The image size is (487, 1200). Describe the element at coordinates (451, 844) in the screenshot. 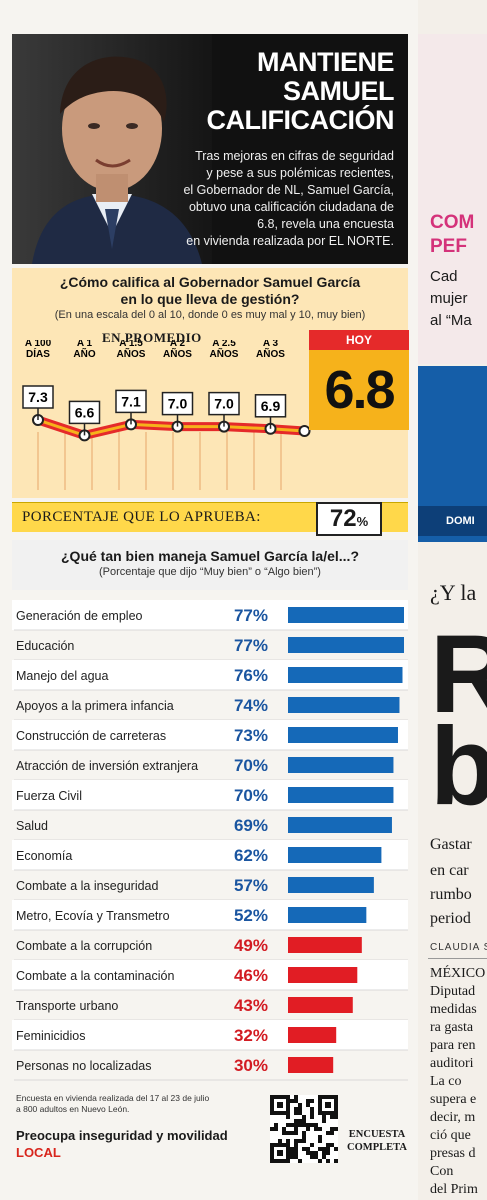

I see `adjacent-deck: Gastar` at that location.